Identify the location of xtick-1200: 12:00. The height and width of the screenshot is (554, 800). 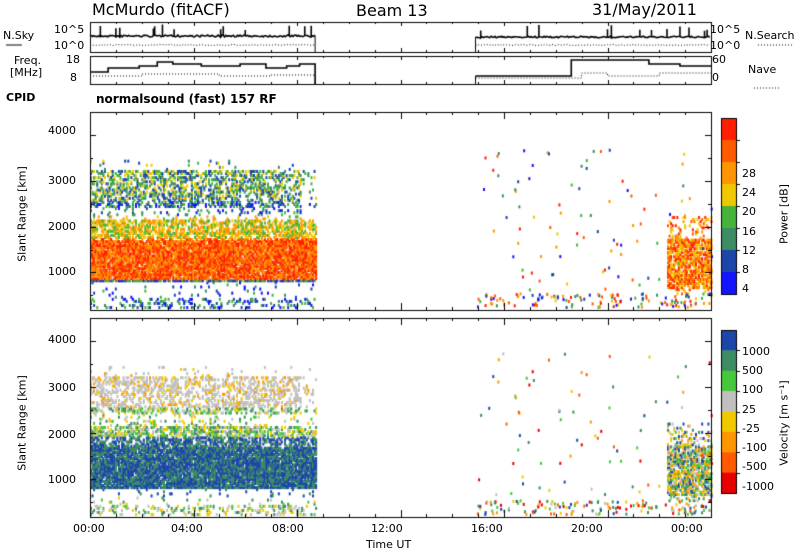
(387, 528).